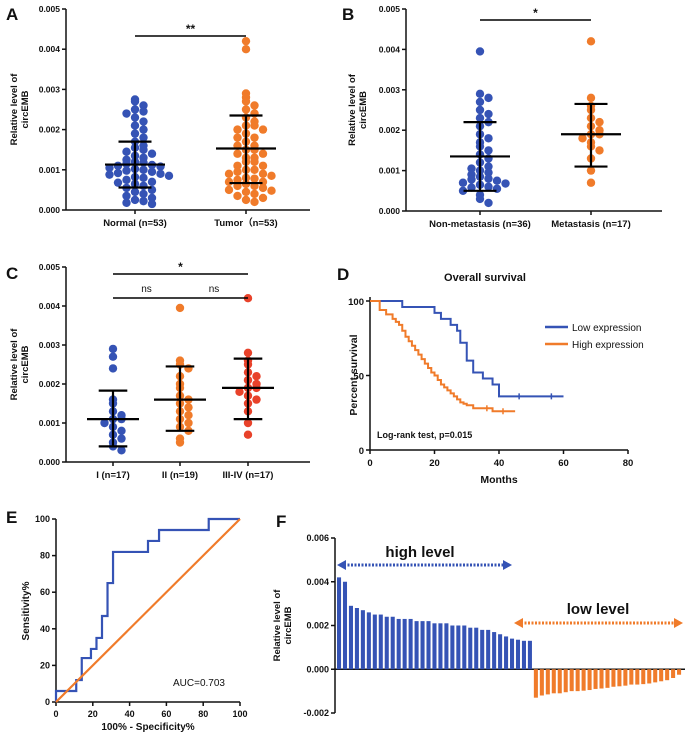 The height and width of the screenshot is (736, 685). Describe the element at coordinates (239, 714) in the screenshot. I see `x-tick-label: 100` at that location.